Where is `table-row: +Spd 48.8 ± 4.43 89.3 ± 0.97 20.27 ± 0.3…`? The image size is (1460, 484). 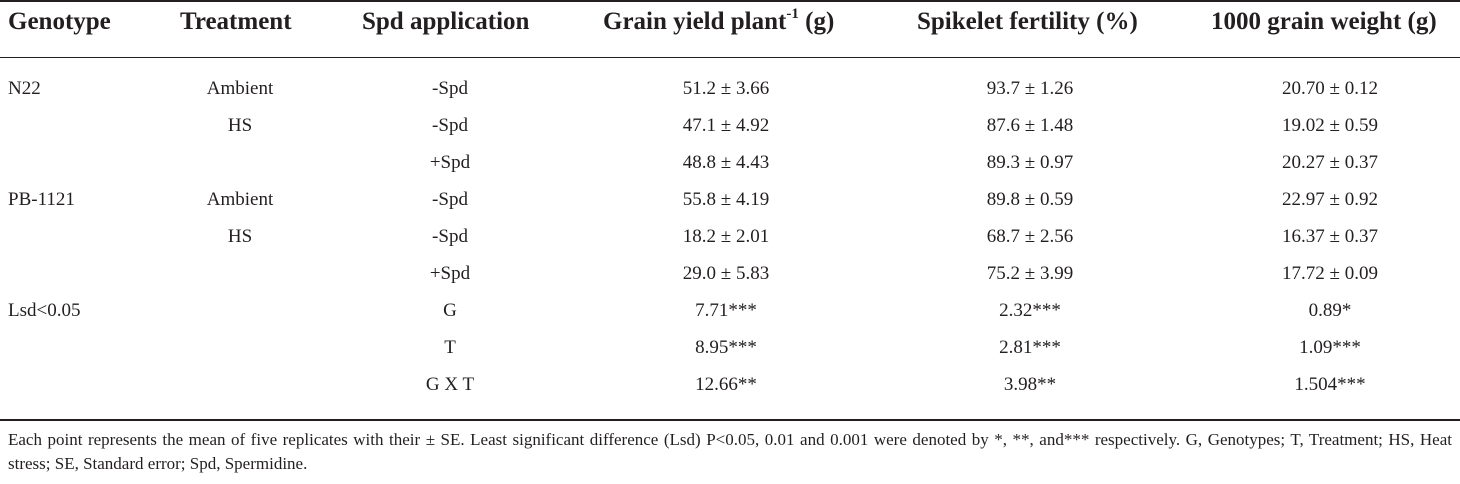
table-row: +Spd 48.8 ± 4.43 89.3 ± 0.97 20.27 ± 0.3… is located at coordinates (730, 162).